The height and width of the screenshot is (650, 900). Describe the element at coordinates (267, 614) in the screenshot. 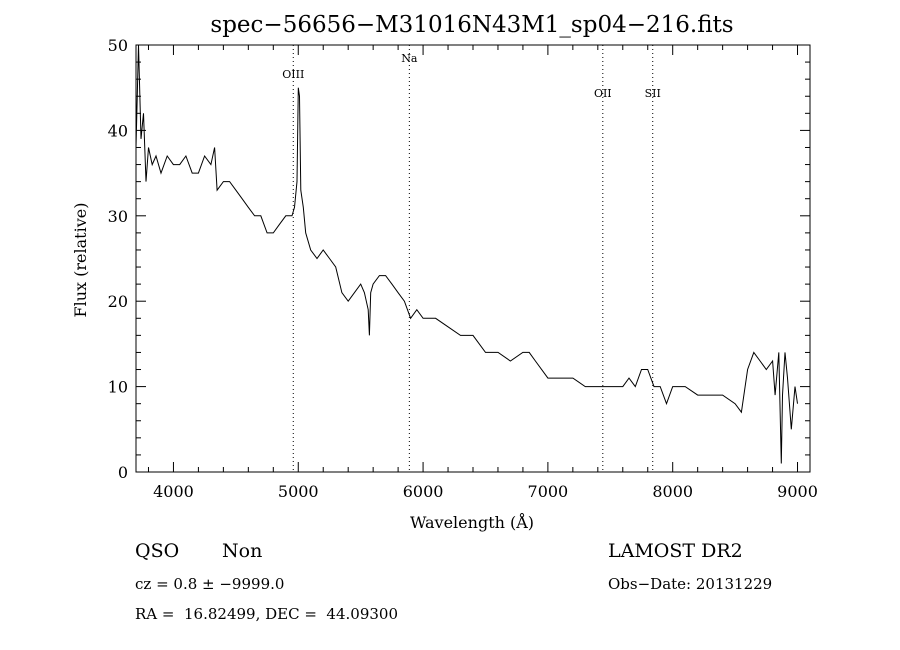

I see `coordinates: RA = 16.82499, DEC = 44.09300` at that location.